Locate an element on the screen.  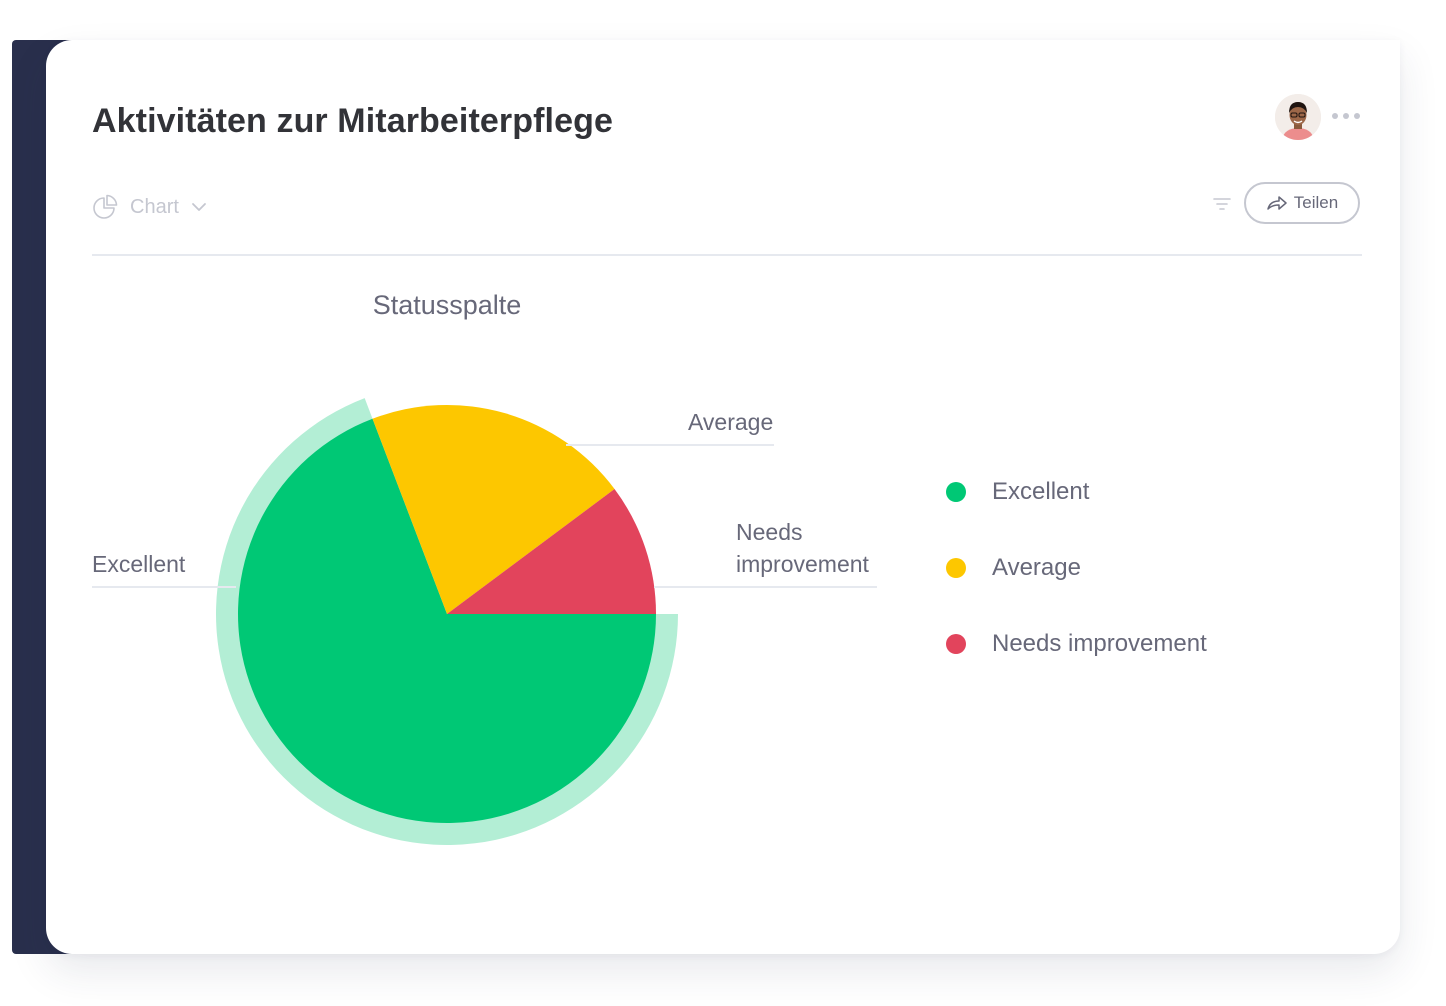
legend-item-excellent: Excellent is located at coordinates (1076, 492).